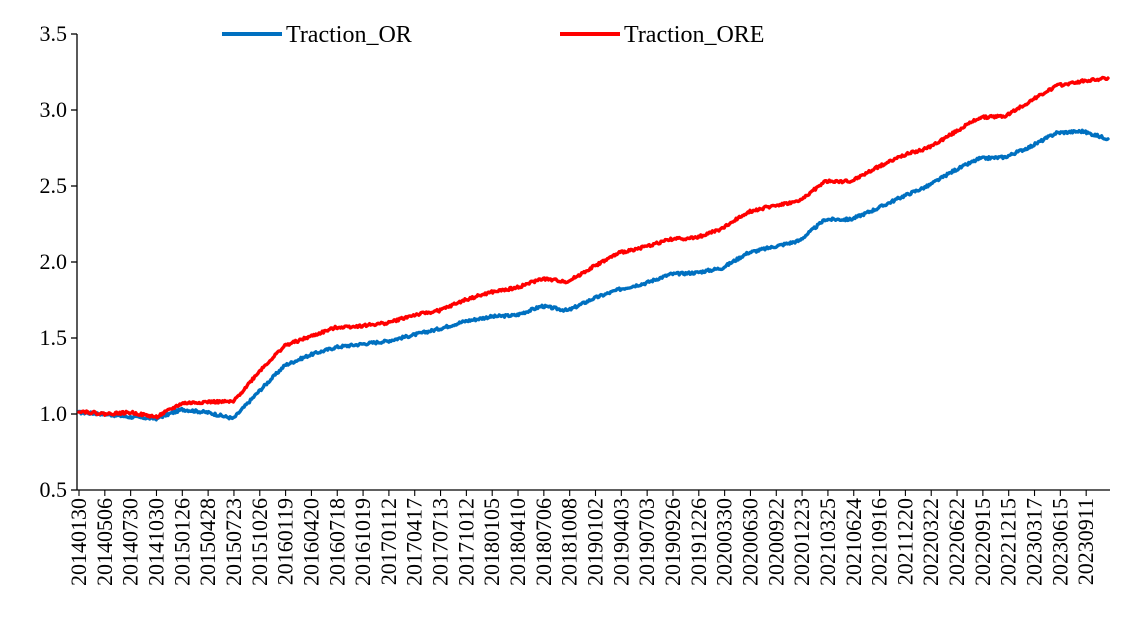 The image size is (1122, 624). I want to click on x-tick-label: 20151026, so click(259, 542).